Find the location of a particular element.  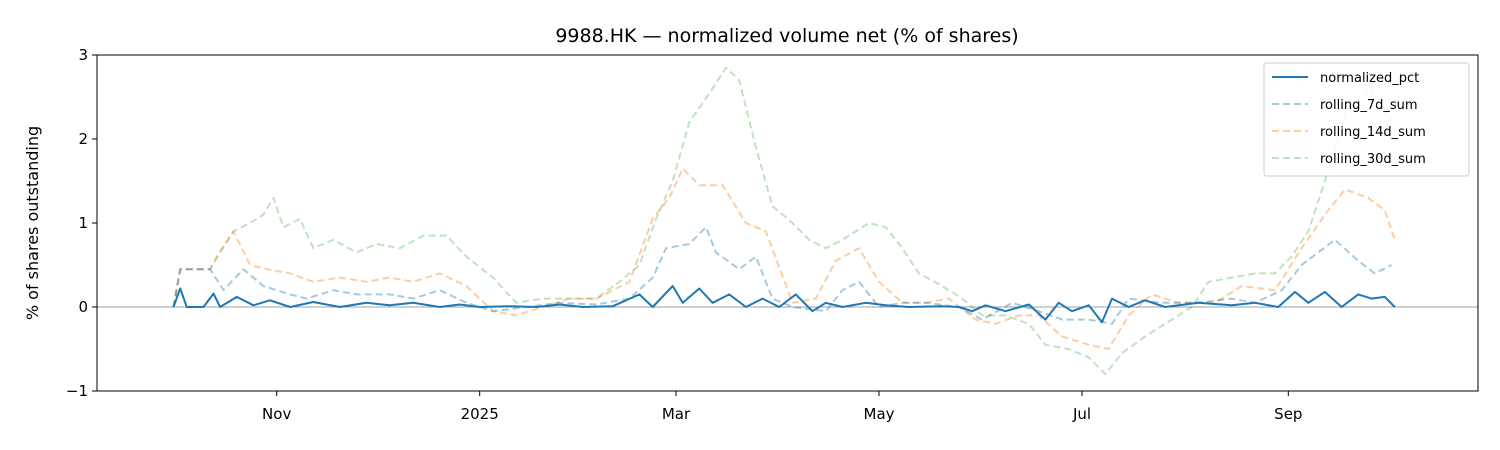

legend-label: normalized_pct is located at coordinates (1369, 78).